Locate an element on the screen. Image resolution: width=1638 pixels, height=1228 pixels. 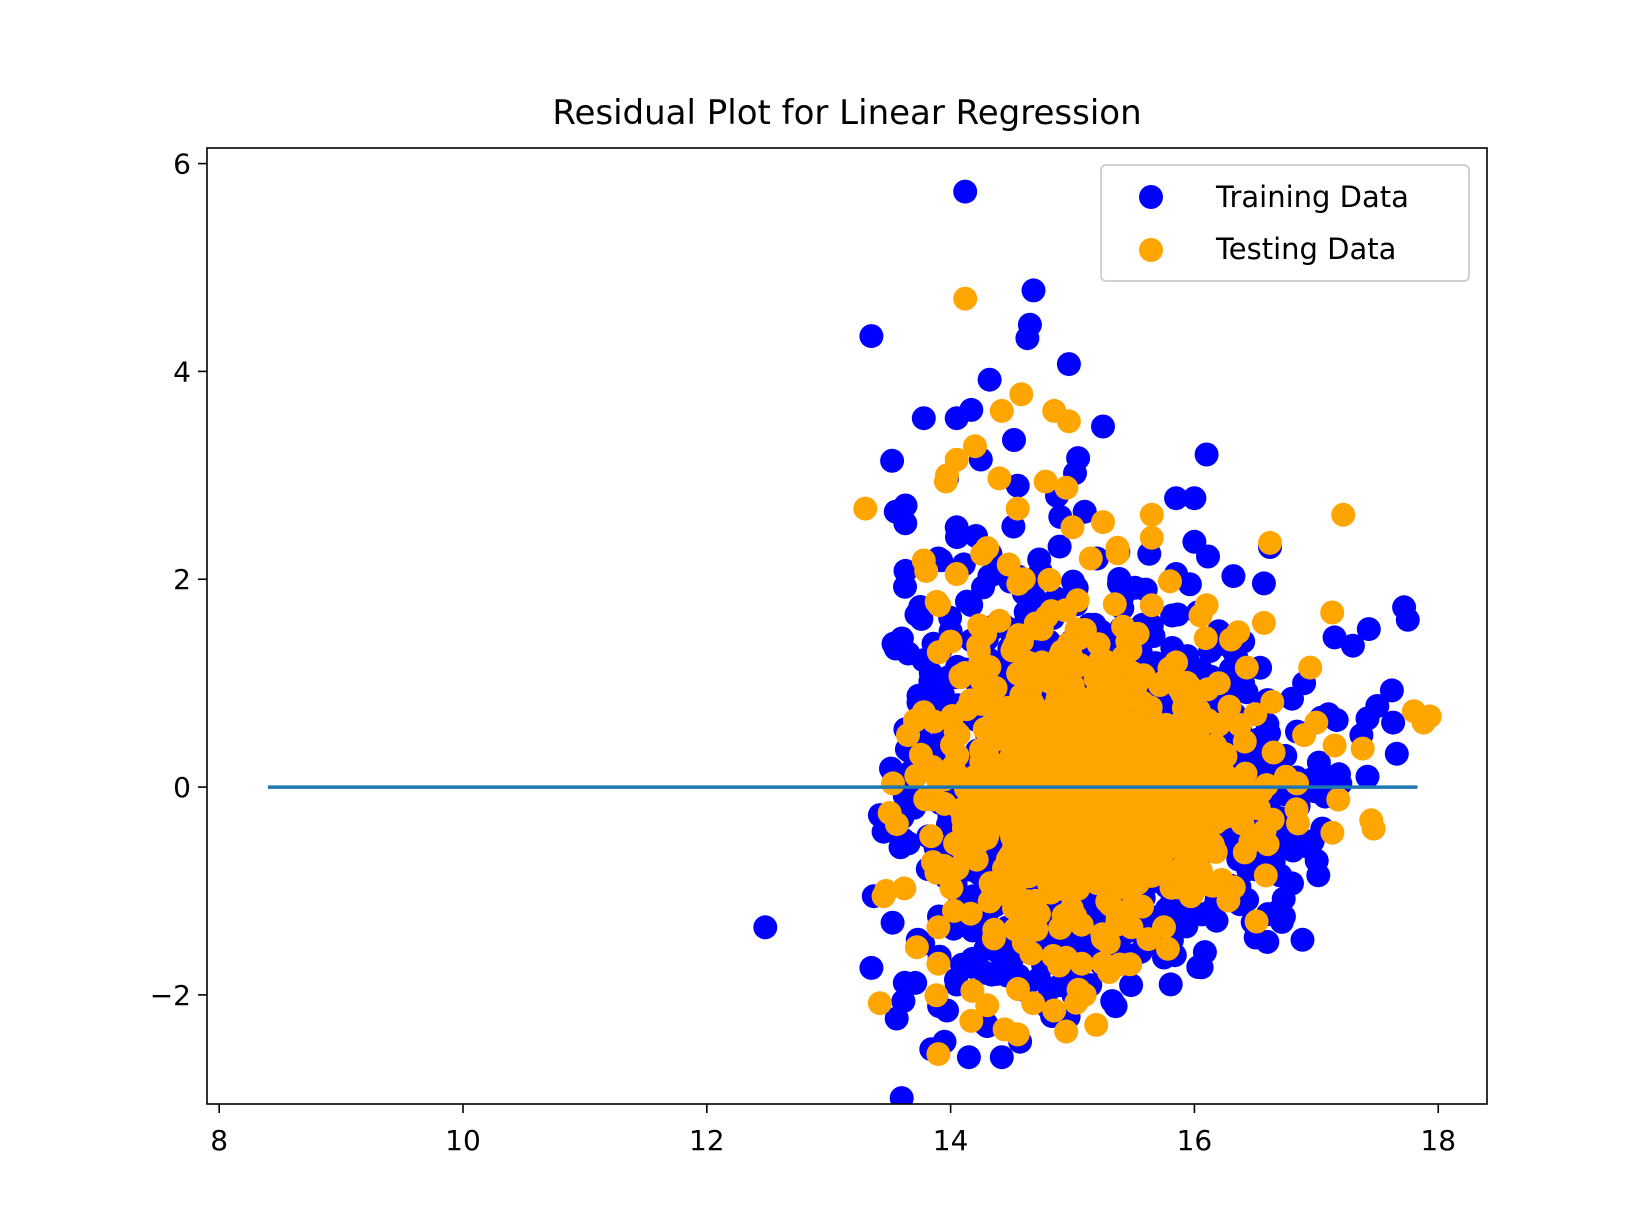
y-tick-label: 0 is located at coordinates (182, 787).